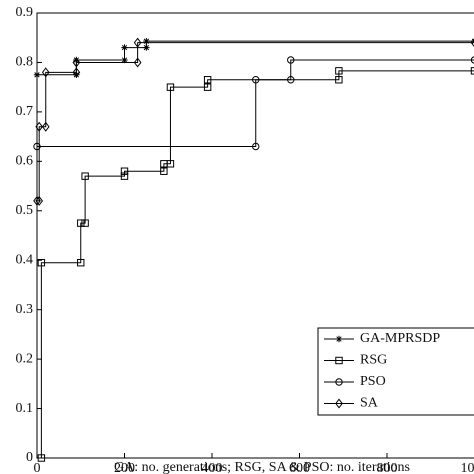  Describe the element at coordinates (373, 381) in the screenshot. I see `legend-label: PSO` at that location.